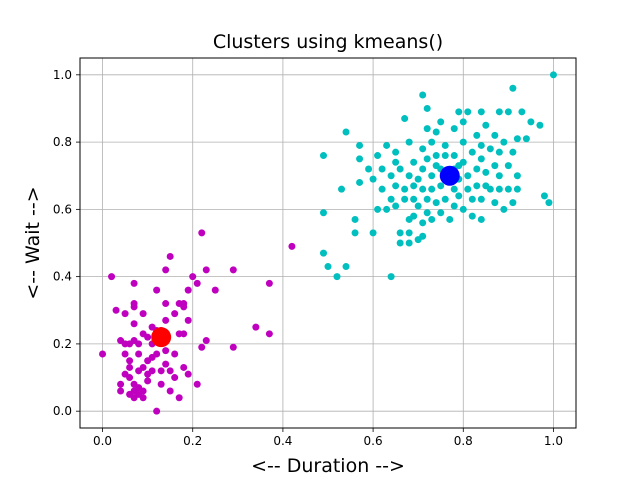  What do you see at coordinates (62, 209) in the screenshot?
I see `y-tick-label: 0.6` at bounding box center [62, 209].